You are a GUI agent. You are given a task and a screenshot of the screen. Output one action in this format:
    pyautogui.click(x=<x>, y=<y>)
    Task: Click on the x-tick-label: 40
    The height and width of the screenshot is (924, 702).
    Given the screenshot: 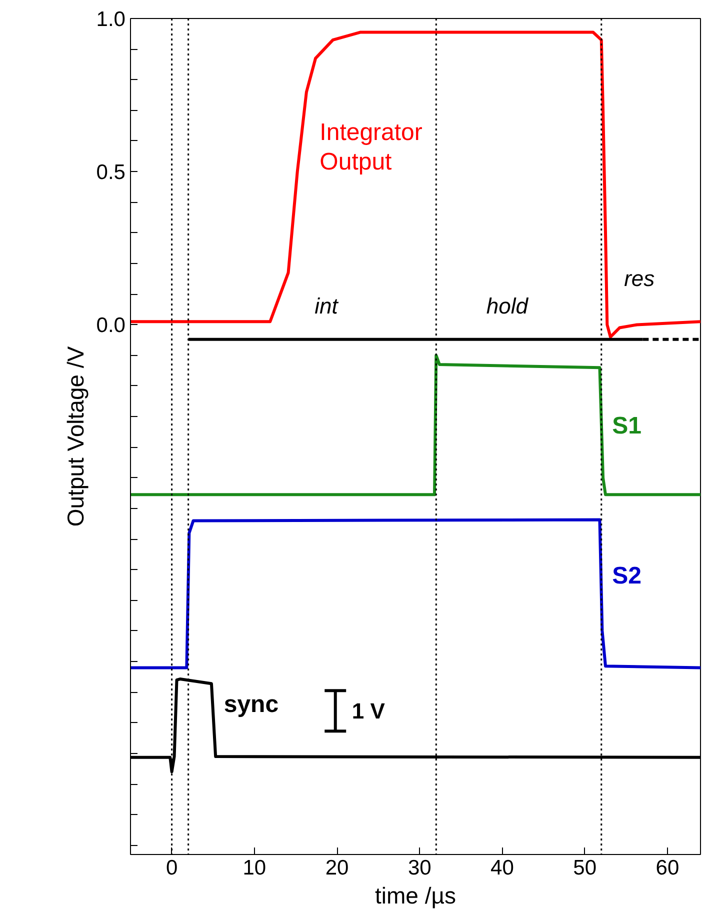 What is the action you would take?
    pyautogui.click(x=502, y=868)
    